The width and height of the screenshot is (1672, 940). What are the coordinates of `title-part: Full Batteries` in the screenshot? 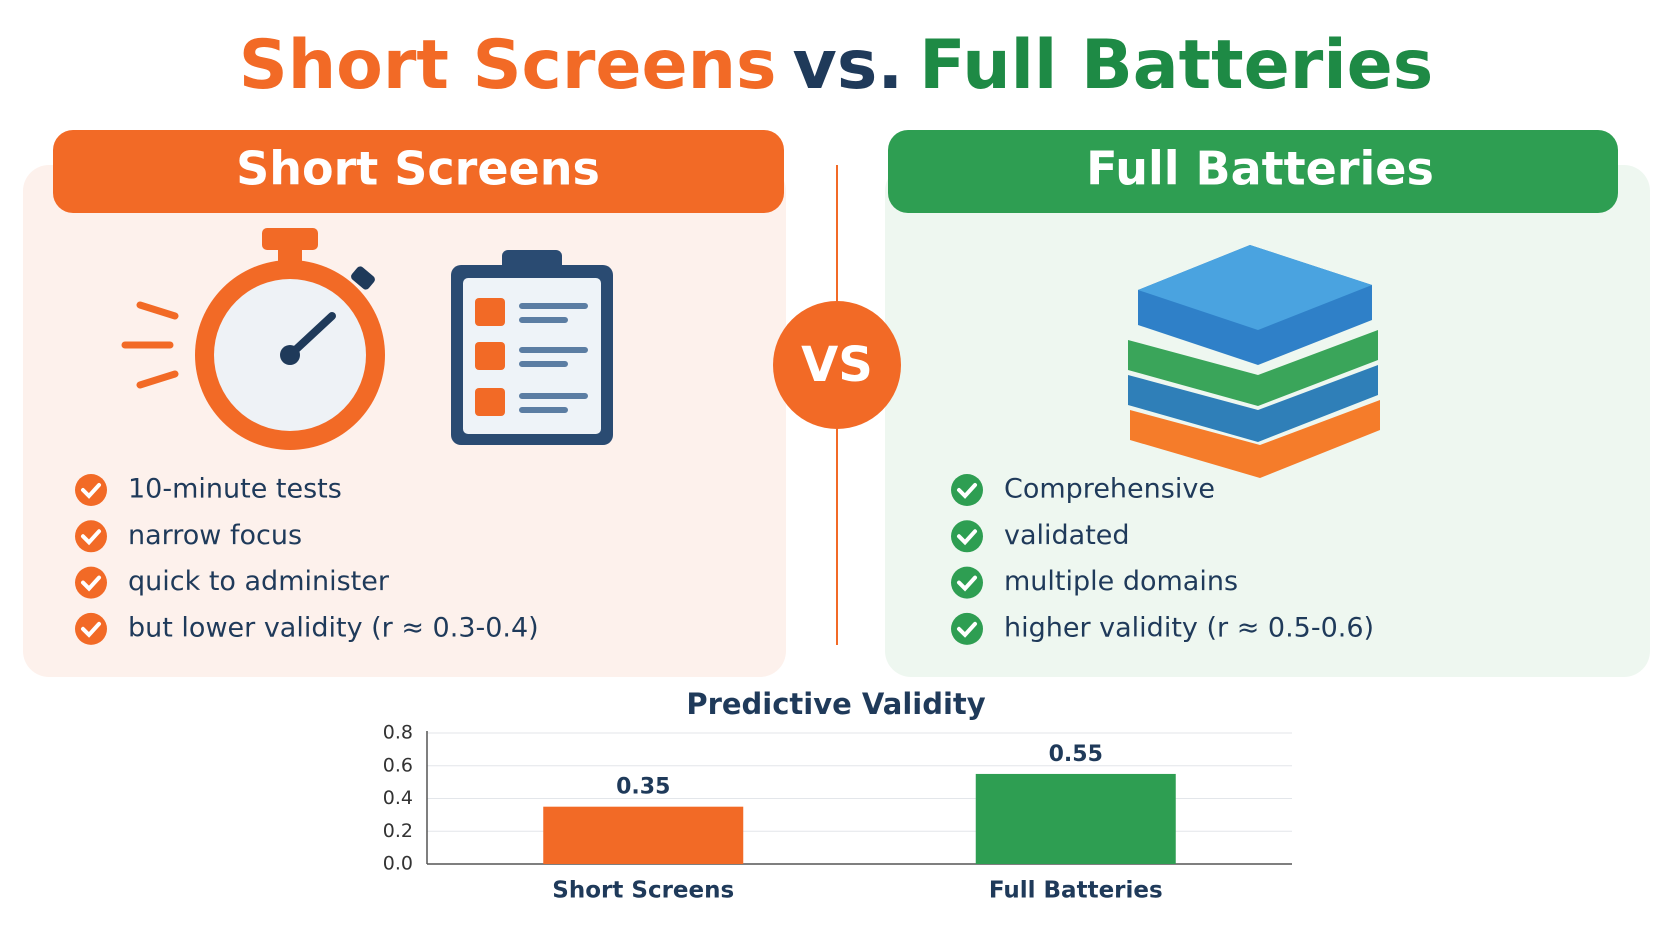 It's located at (1176, 65).